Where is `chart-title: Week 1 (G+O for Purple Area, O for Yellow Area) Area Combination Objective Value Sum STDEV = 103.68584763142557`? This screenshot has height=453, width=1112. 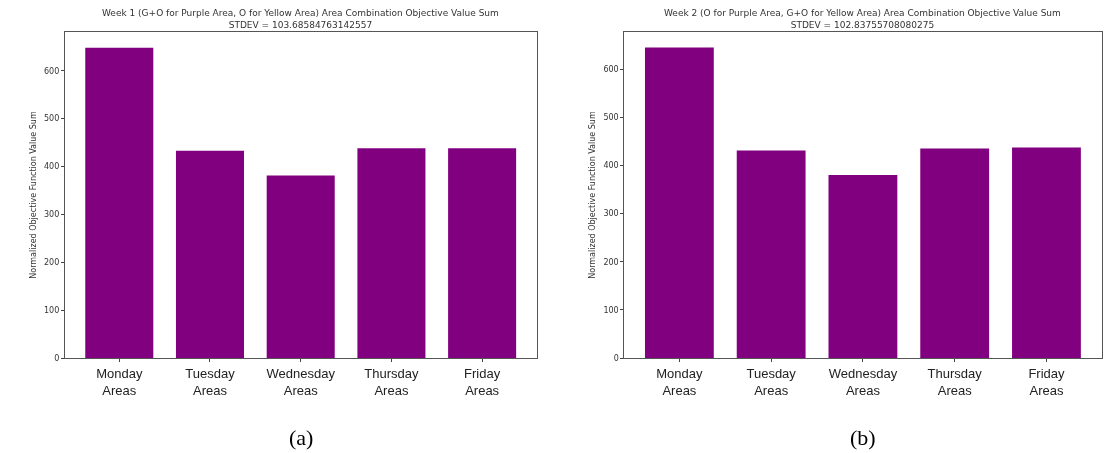
chart-title: Week 1 (G+O for Purple Area, O for Yellow Area) Area Combination Objective Value Sum STDEV = 103.68584763142557 is located at coordinates (300, 19).